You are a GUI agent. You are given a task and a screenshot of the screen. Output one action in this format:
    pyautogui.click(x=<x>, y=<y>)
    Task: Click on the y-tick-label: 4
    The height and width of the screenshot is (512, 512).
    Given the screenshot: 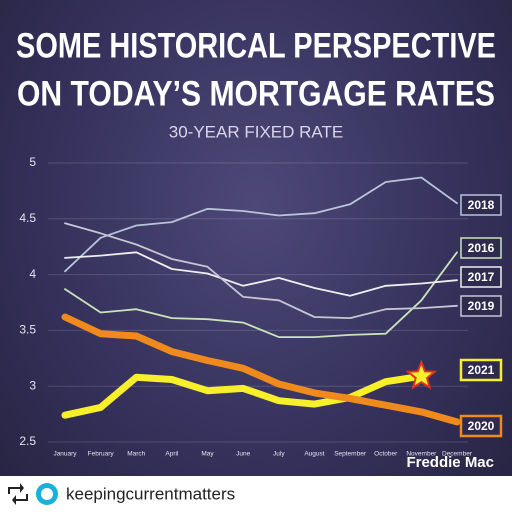 What is the action you would take?
    pyautogui.click(x=32, y=274)
    